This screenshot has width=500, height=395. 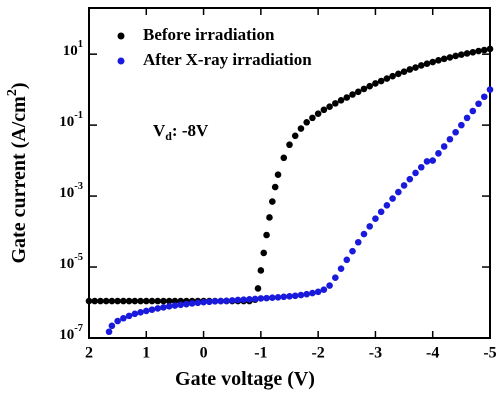 I want to click on x-tick-label: 1, so click(x=146, y=353).